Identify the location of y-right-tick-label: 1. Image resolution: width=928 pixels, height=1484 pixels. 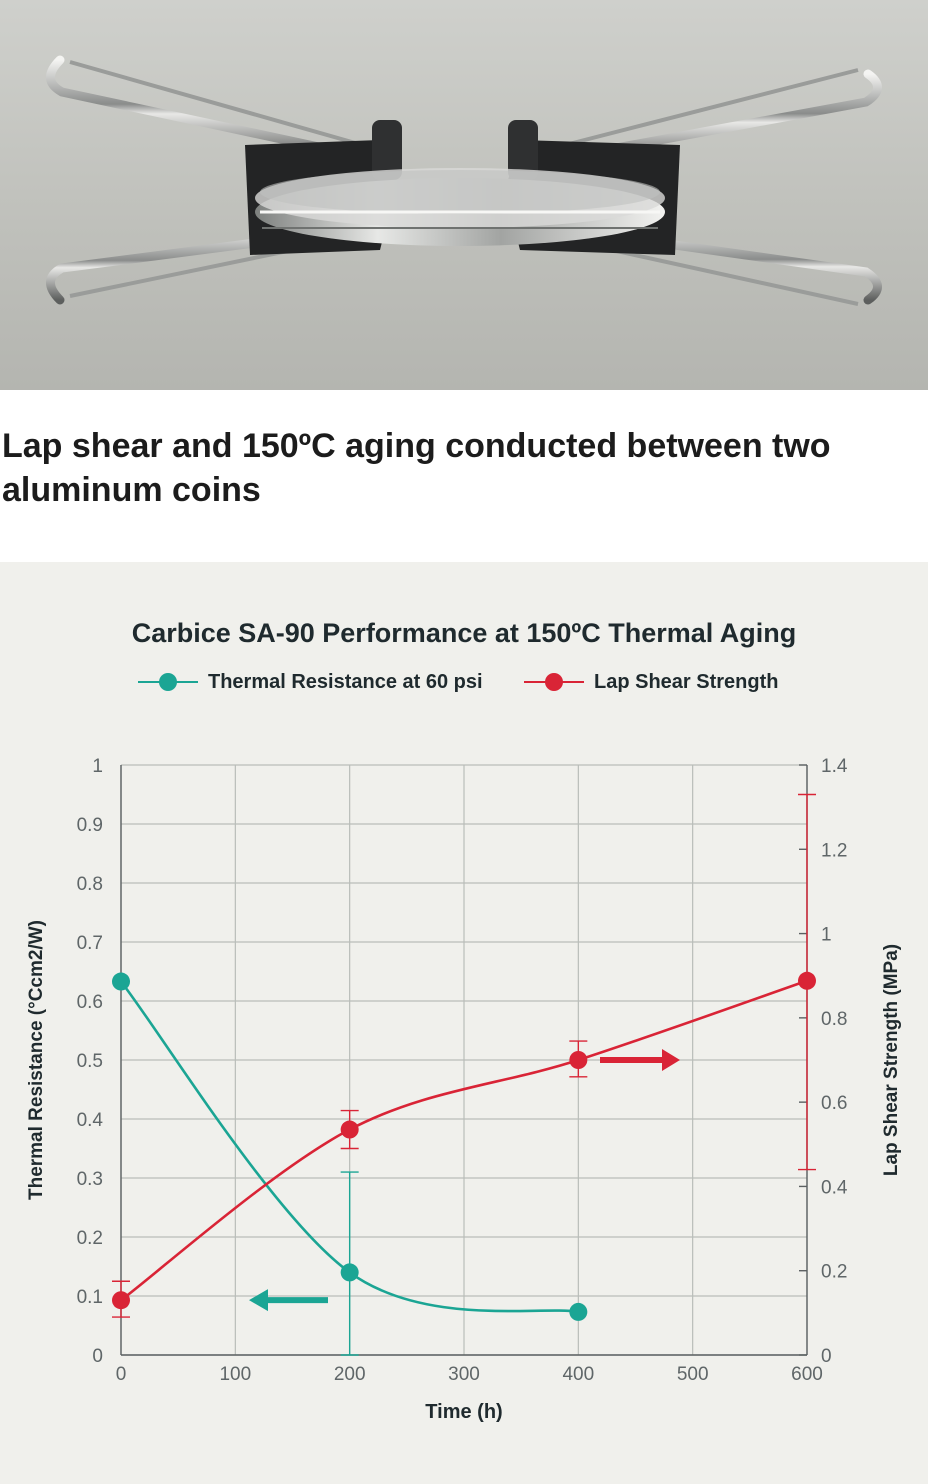
(826, 935).